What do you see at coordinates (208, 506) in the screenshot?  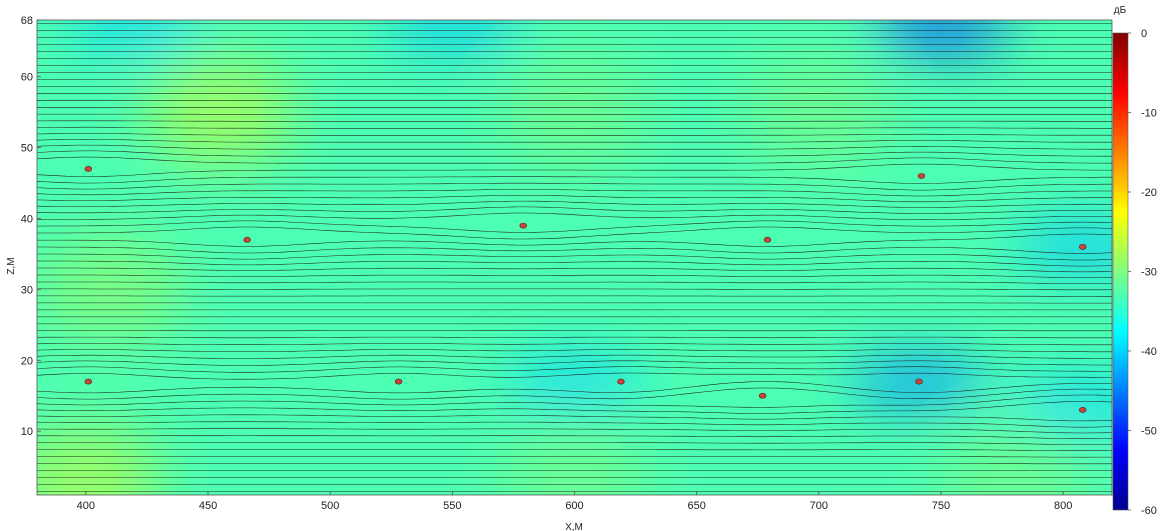 I see `x-tick-label: 450` at bounding box center [208, 506].